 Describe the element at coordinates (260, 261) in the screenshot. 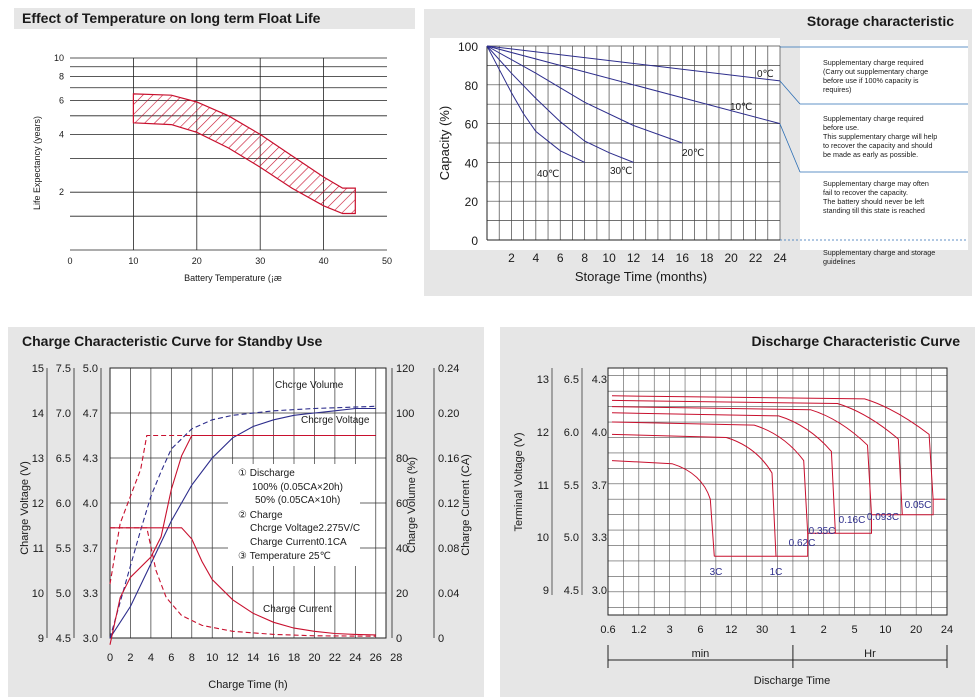

I see `float-x-tick: 30` at that location.